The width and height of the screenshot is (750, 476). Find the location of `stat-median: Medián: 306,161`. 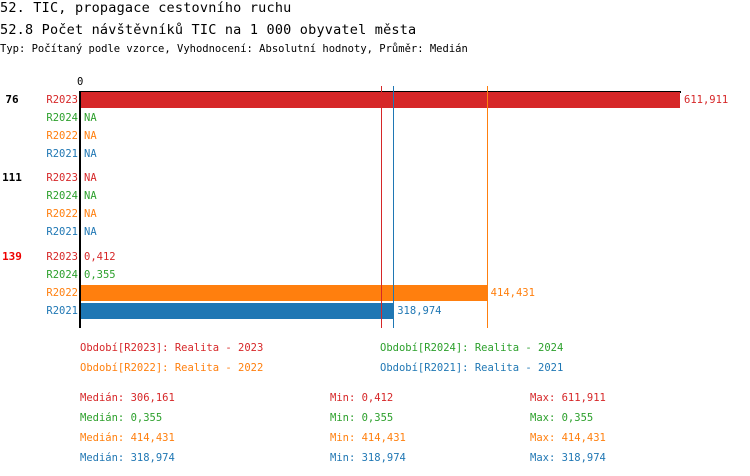

stat-median: Medián: 306,161 is located at coordinates (127, 398).